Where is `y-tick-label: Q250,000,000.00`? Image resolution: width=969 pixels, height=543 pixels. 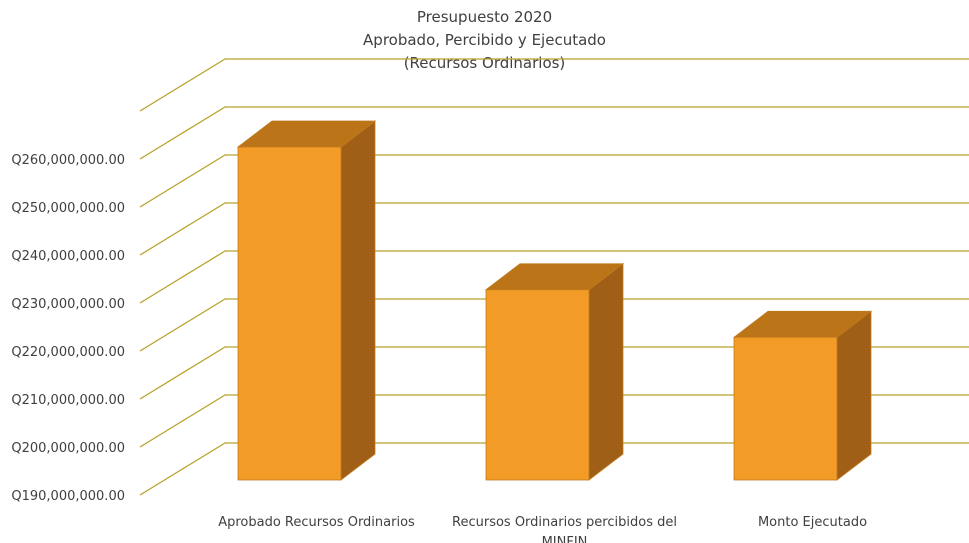
y-tick-label: Q250,000,000.00 is located at coordinates (68, 208).